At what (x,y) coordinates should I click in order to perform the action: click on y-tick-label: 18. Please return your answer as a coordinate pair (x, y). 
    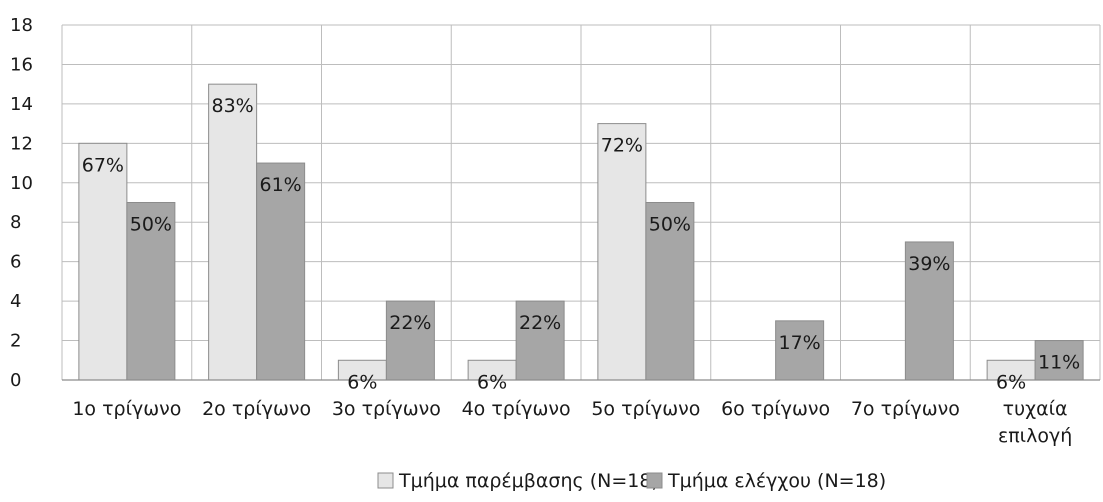
    Looking at the image, I should click on (21, 25).